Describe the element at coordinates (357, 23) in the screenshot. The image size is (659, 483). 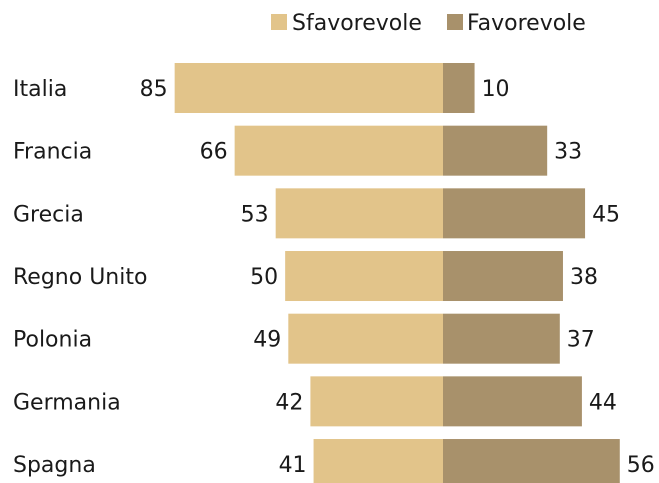
I see `legend-label-sfavorevole: Sfavorevole` at that location.